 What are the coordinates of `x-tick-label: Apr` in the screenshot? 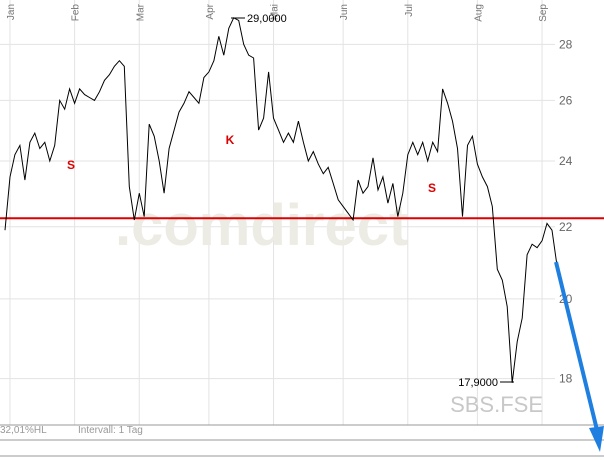 It's located at (210, 11).